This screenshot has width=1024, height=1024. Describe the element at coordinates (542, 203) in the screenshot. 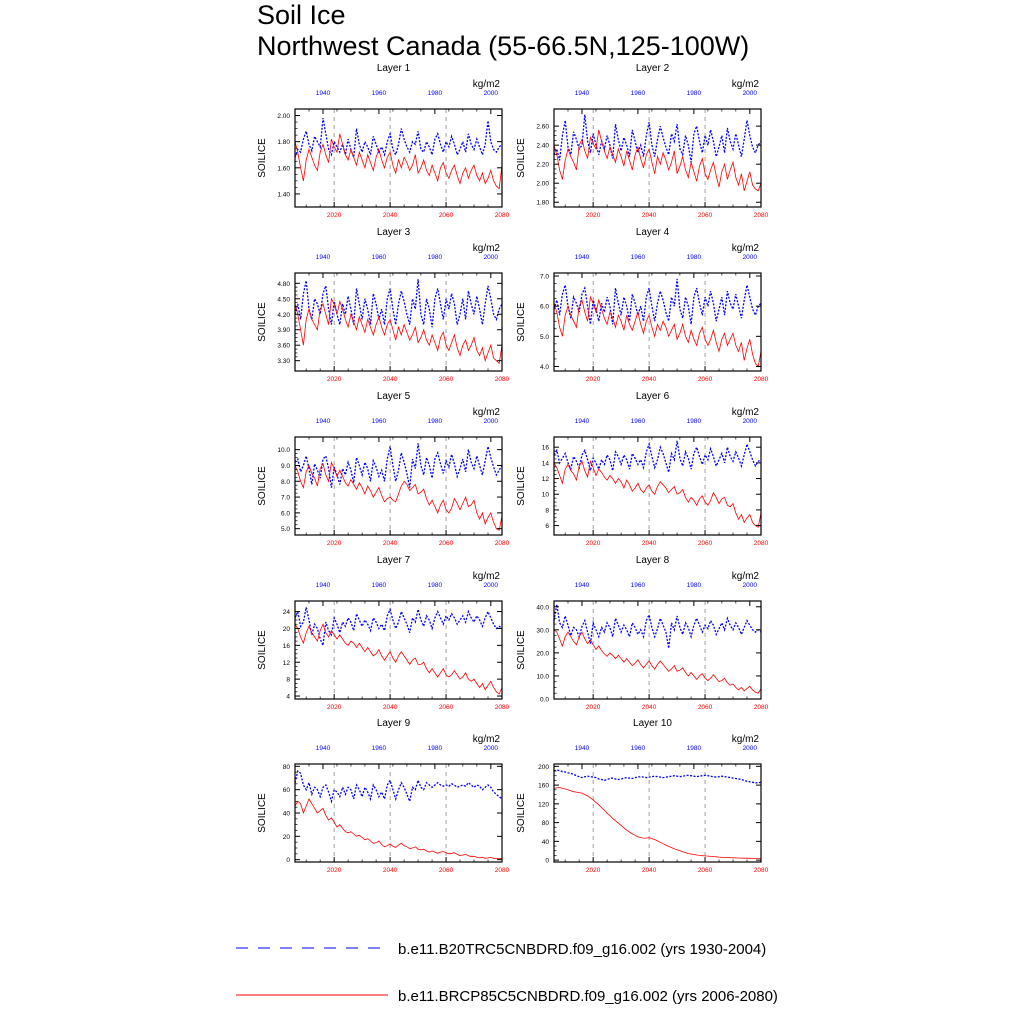

I see `y-tick-label: 1.80` at that location.